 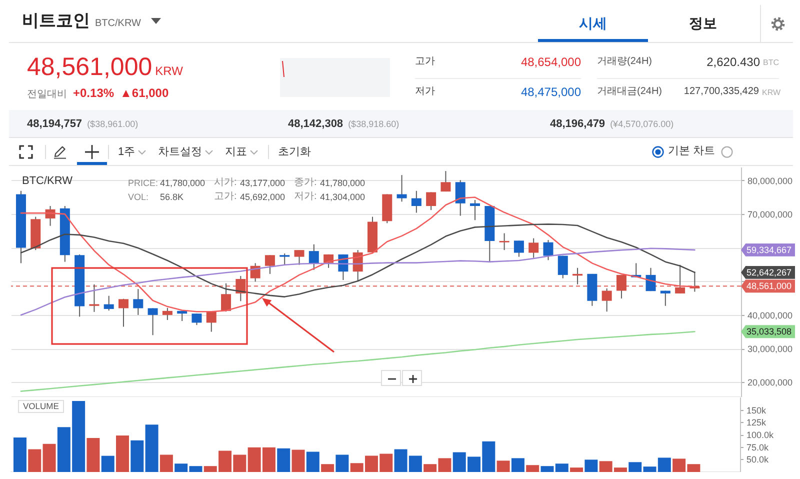 What do you see at coordinates (127, 152) in the screenshot?
I see `text: 1주` at bounding box center [127, 152].